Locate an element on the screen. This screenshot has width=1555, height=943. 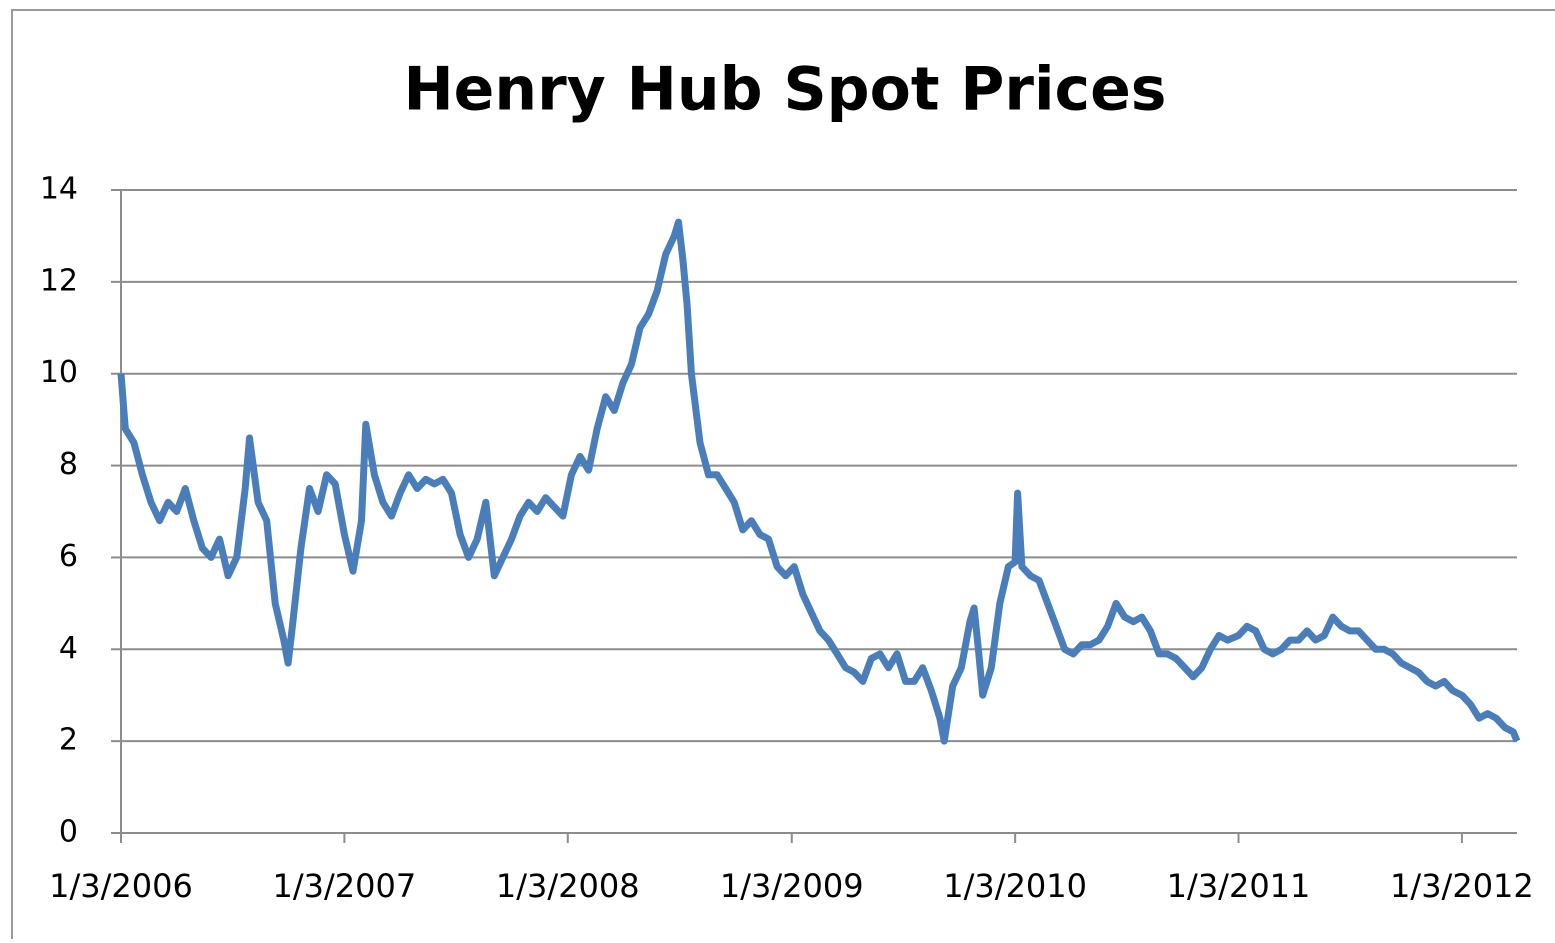
x-tick-label: 1/3/2009 is located at coordinates (792, 886).